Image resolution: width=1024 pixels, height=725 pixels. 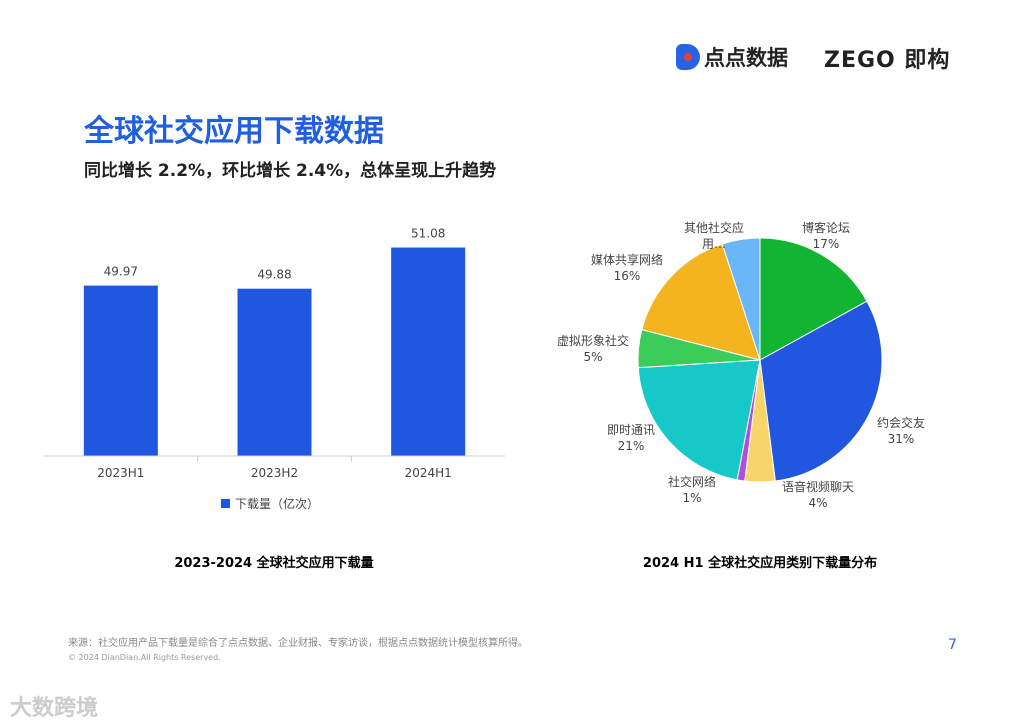 I want to click on watermark: 大数跨境, so click(x=54, y=706).